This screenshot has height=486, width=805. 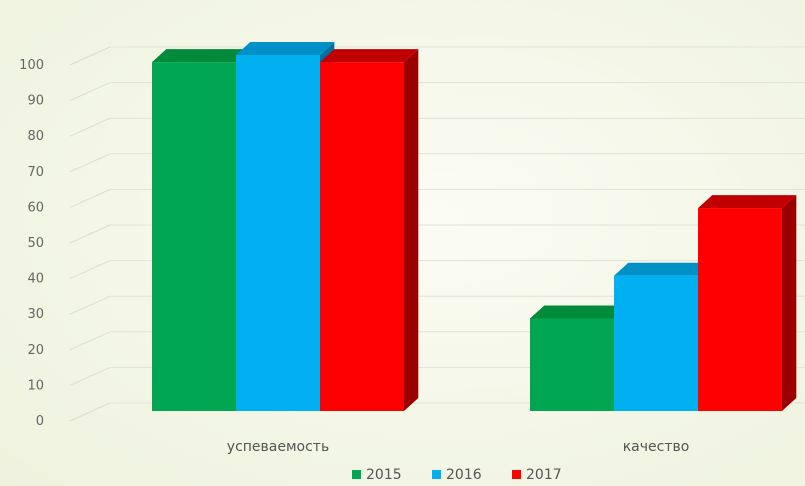 What do you see at coordinates (458, 447) in the screenshot?
I see `x-axis-category-labels: успеваемость качество` at bounding box center [458, 447].